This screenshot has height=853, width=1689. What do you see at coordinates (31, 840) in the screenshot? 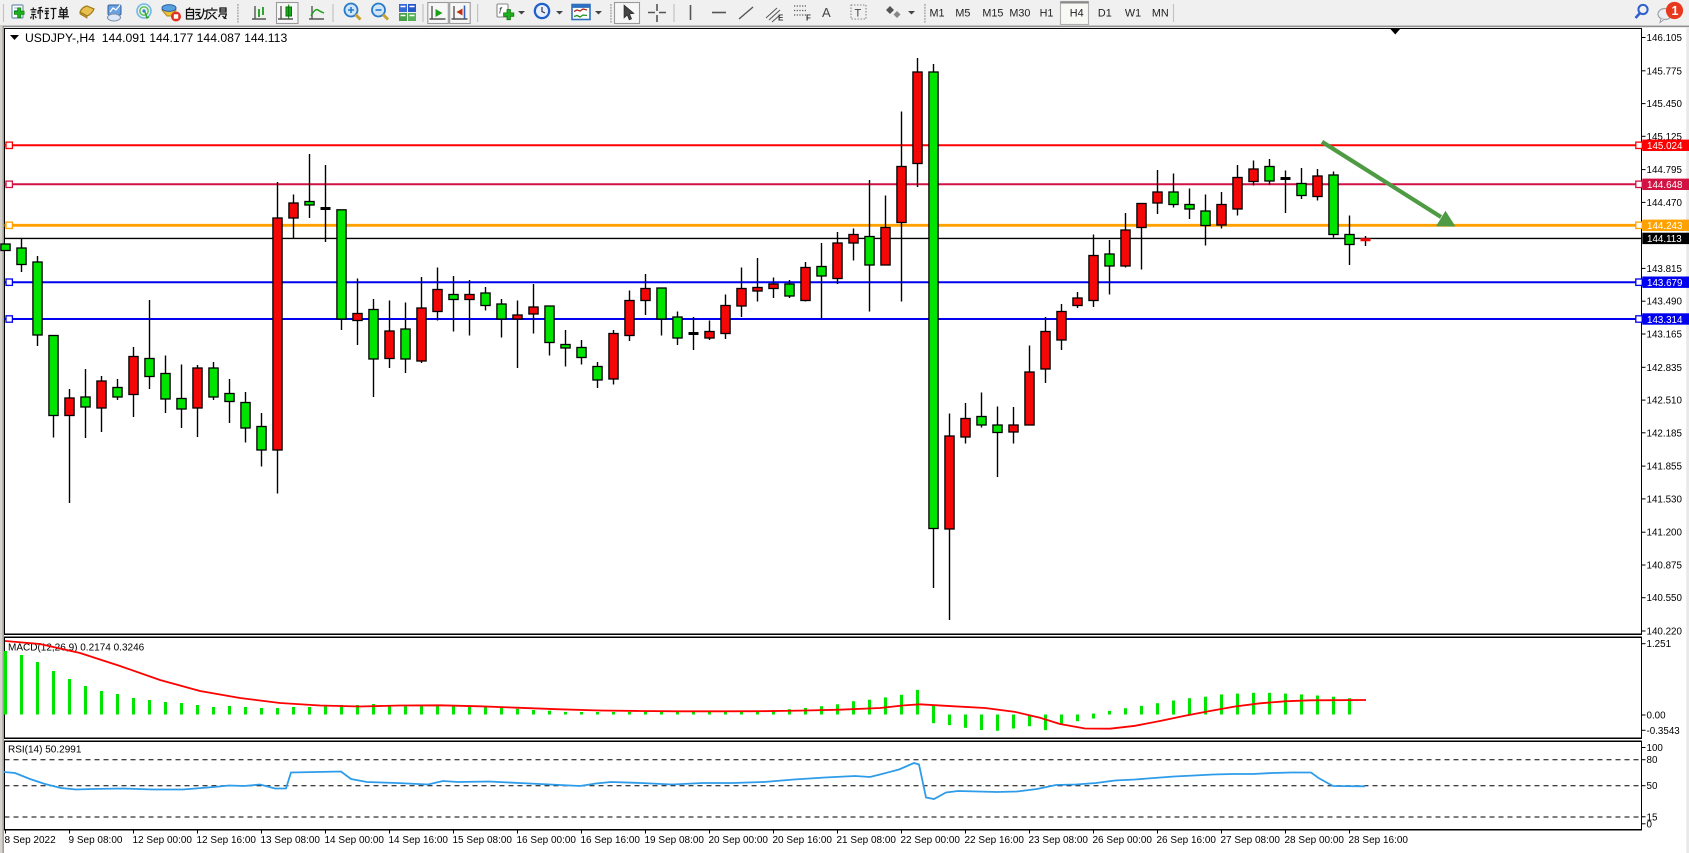
I see `svg-text: 8 Sep 2022` at bounding box center [31, 840].